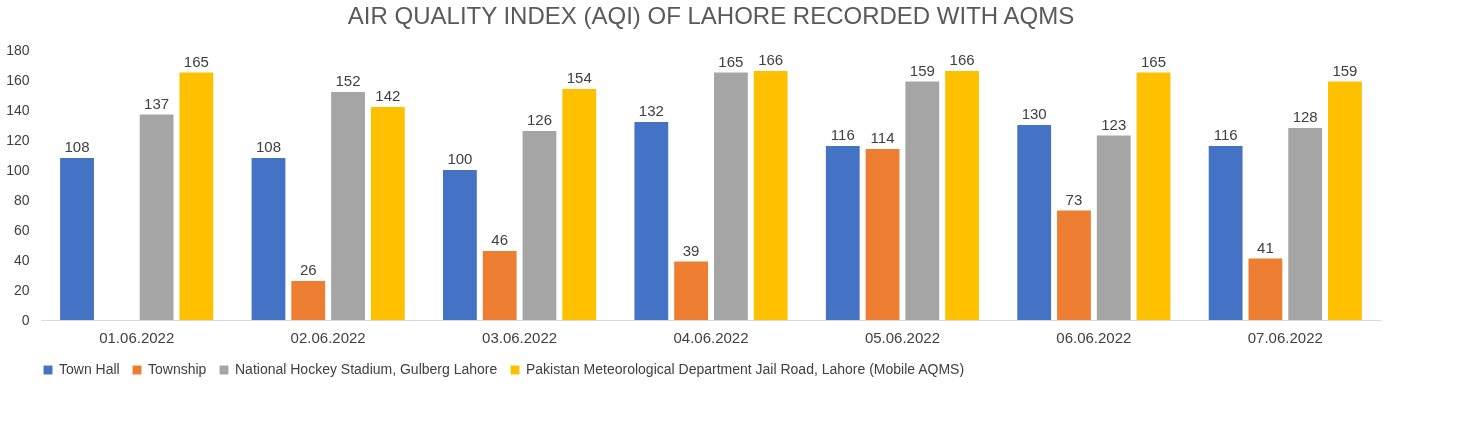  I want to click on x-tick-label: 02.06.2022, so click(328, 337).